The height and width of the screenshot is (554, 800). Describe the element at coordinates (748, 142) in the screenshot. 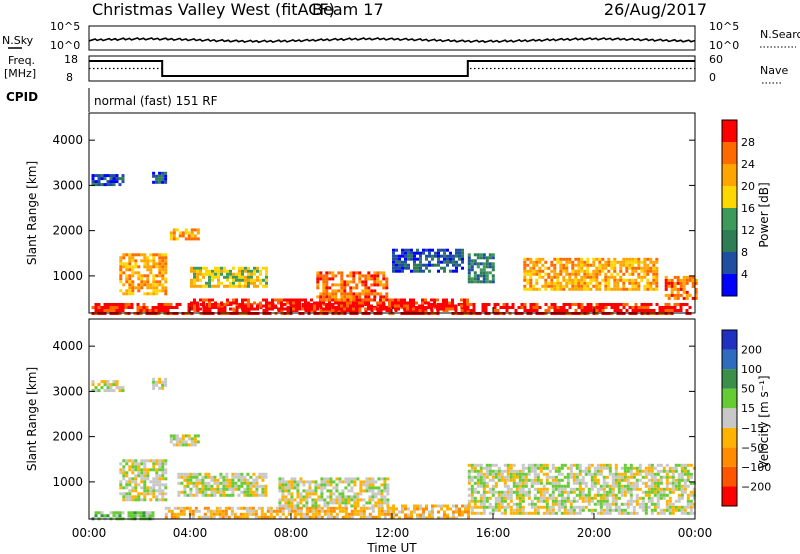

I see `colorbar-tick-label: 28` at that location.